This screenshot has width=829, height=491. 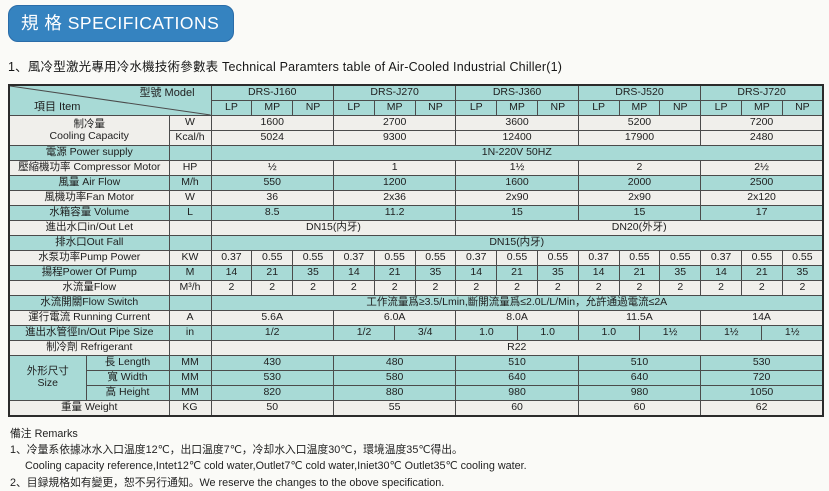 I want to click on spec-row: 重量 Weight KG 50 55 60 60 62, so click(x=416, y=408).